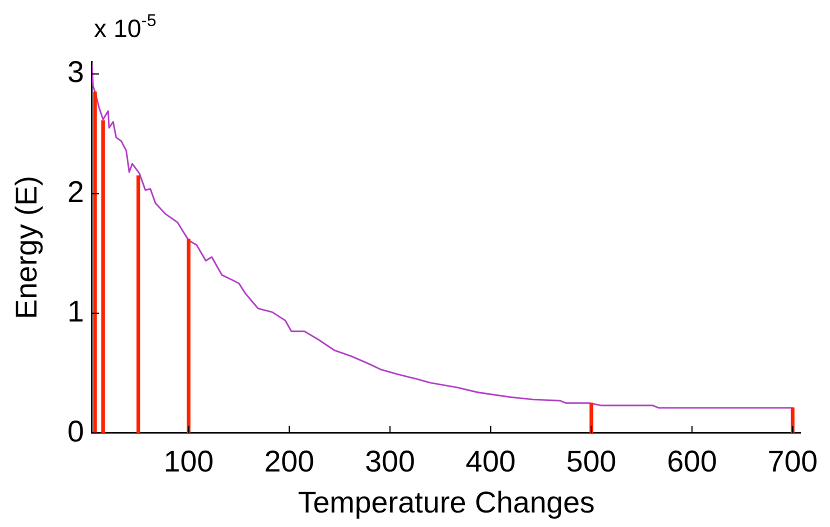 This screenshot has height=527, width=830. What do you see at coordinates (75, 431) in the screenshot?
I see `y-tick-label: 0` at bounding box center [75, 431].